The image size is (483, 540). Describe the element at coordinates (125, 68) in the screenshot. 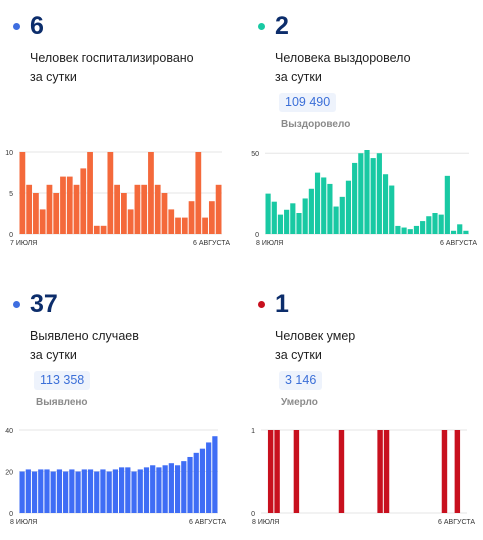

I see `description: Человек госпитализировано за сутки` at that location.